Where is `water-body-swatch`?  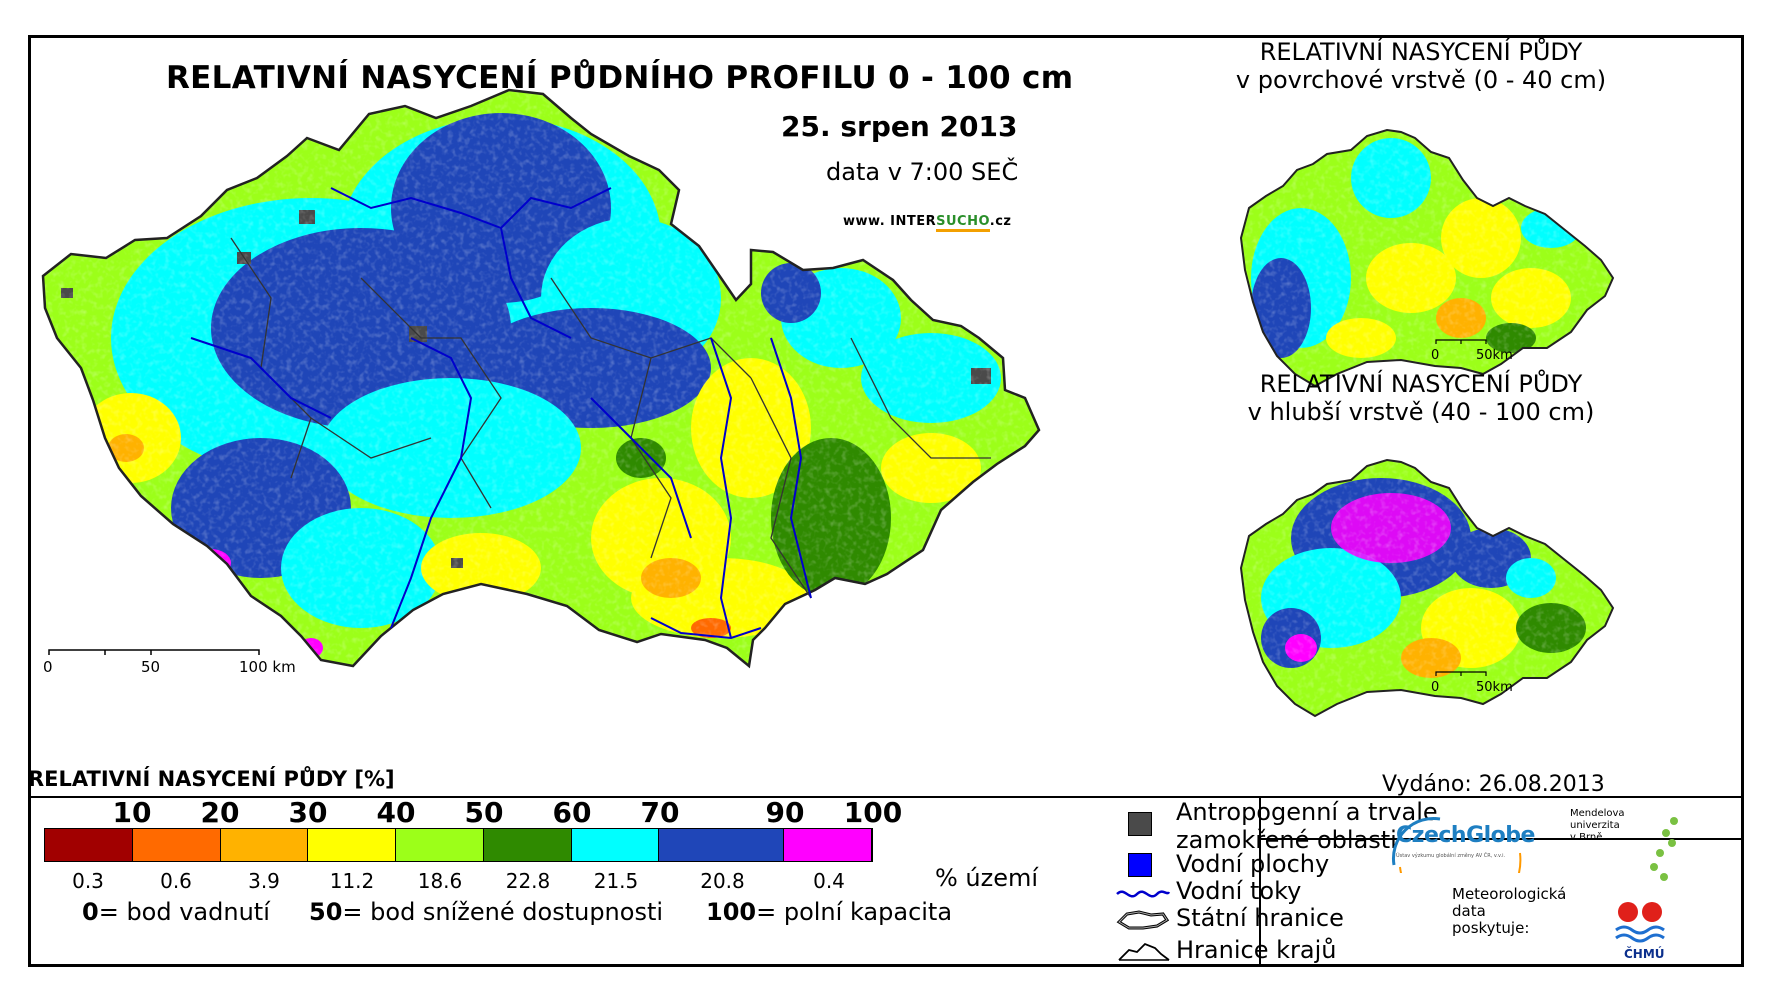 water-body-swatch is located at coordinates (1140, 865).